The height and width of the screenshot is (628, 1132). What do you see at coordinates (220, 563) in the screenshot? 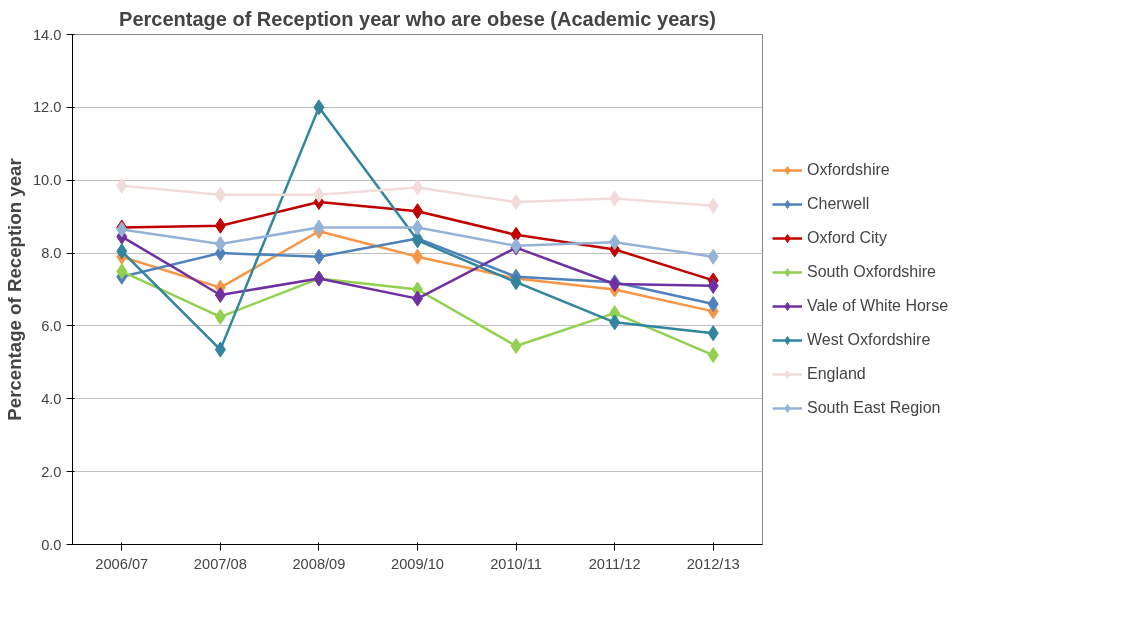
I see `x-tick-label: 2007/08` at bounding box center [220, 563].